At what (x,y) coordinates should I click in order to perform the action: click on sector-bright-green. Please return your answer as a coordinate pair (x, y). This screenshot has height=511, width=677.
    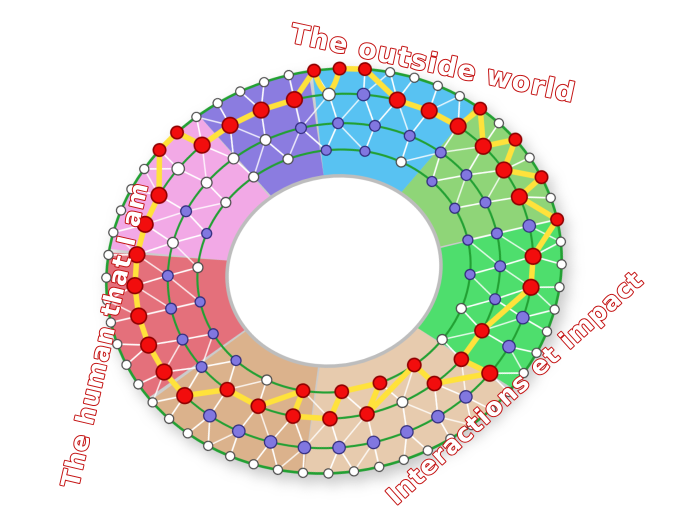
    Looking at the image, I should click on (489, 303).